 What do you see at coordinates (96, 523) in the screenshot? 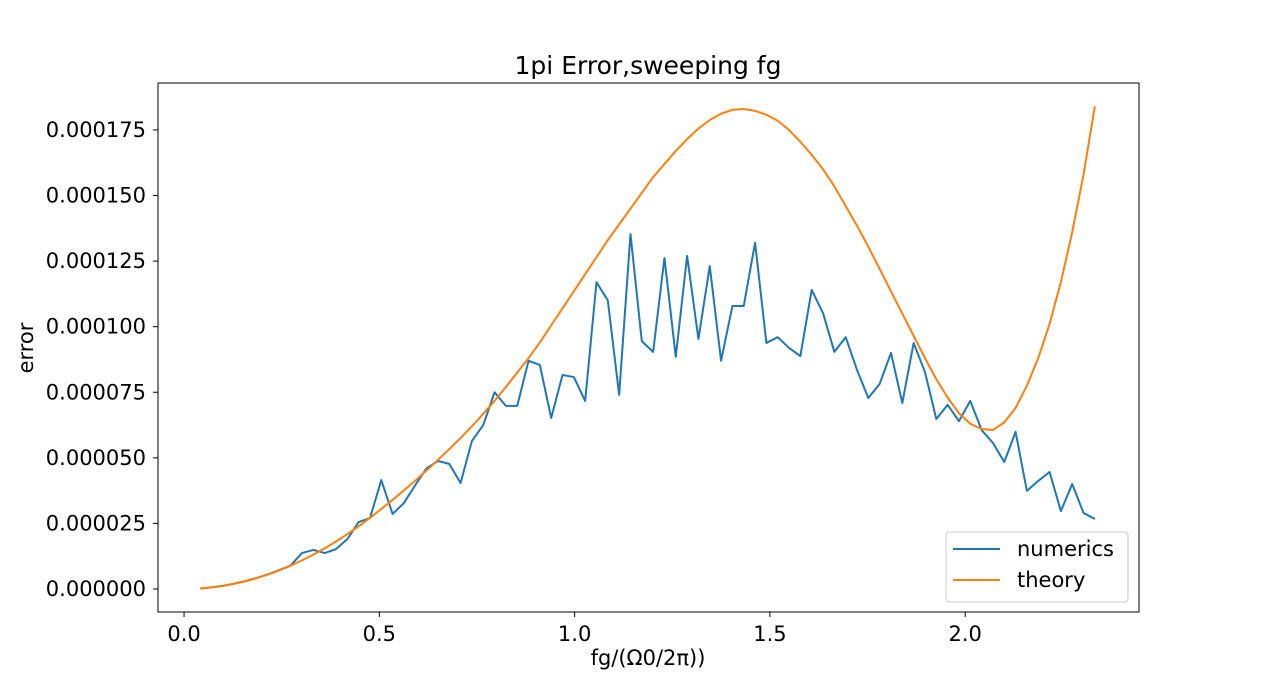
I see `y-tick-label: 0.000025` at bounding box center [96, 523].